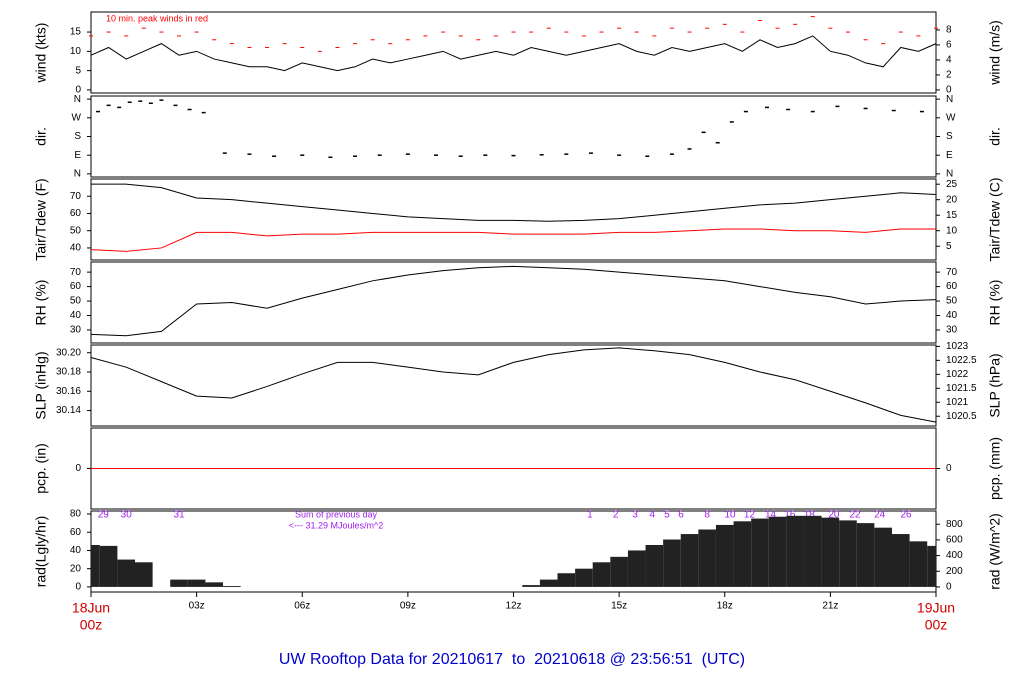  What do you see at coordinates (76, 196) in the screenshot?
I see `y-tick-label: 70` at bounding box center [76, 196].